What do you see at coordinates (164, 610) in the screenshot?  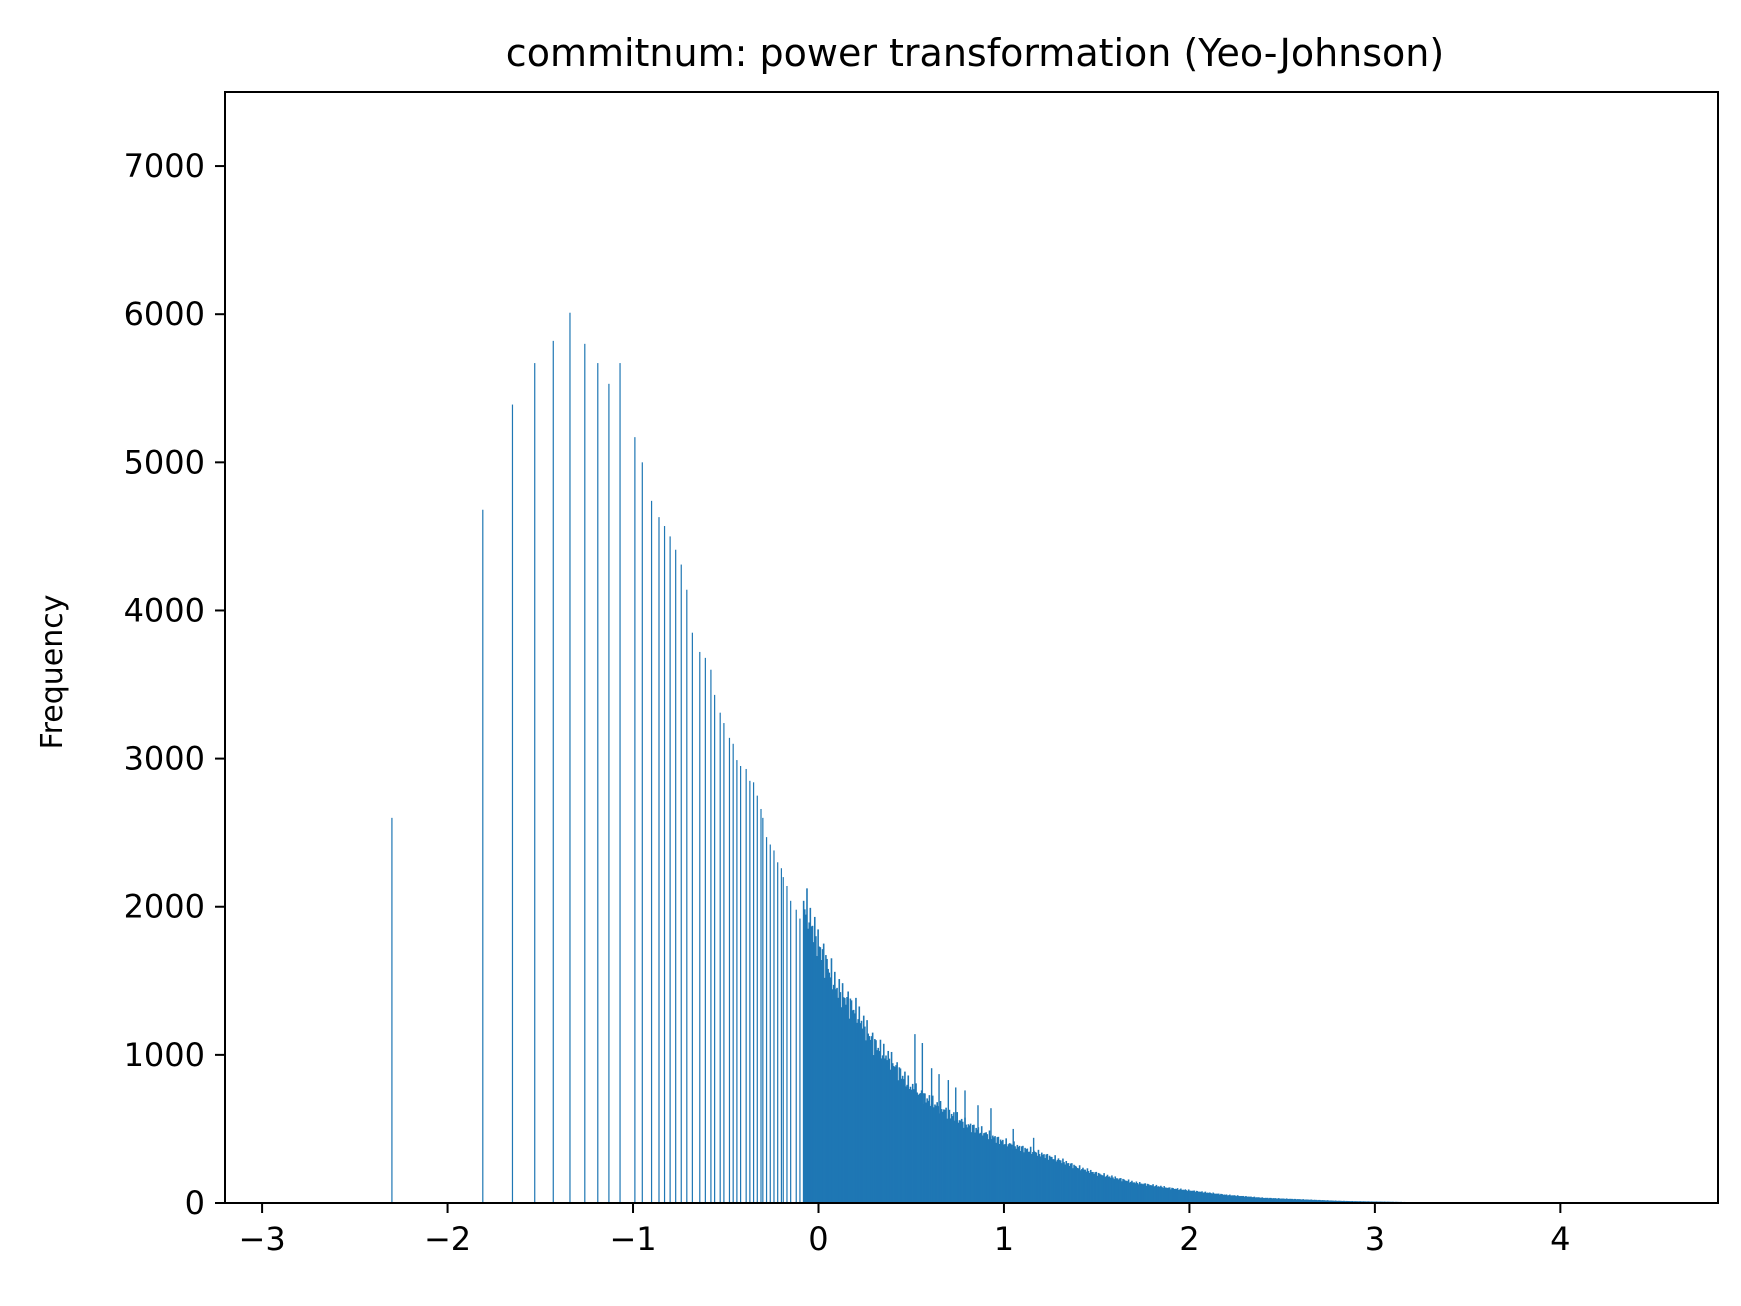 I see `y-tick-label: 4000` at bounding box center [164, 610].